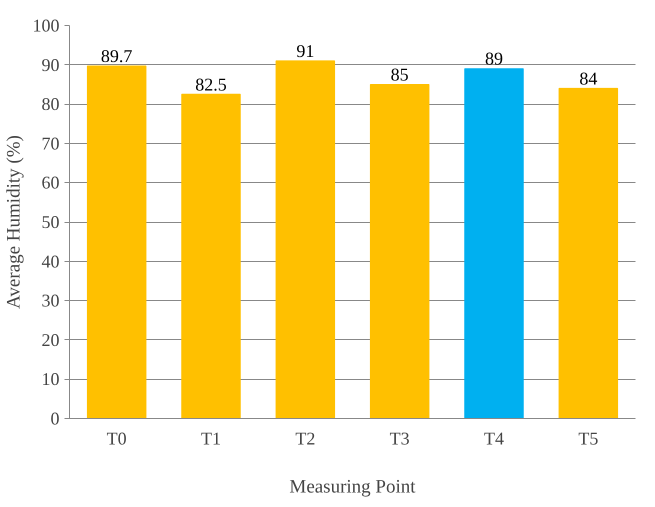 This screenshot has height=507, width=655. I want to click on x-tick-label: T5, so click(588, 438).